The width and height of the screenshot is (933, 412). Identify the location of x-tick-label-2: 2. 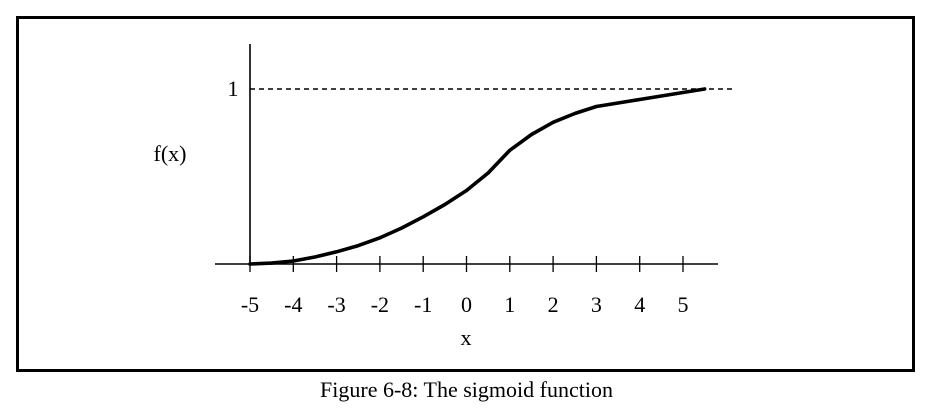
(553, 304).